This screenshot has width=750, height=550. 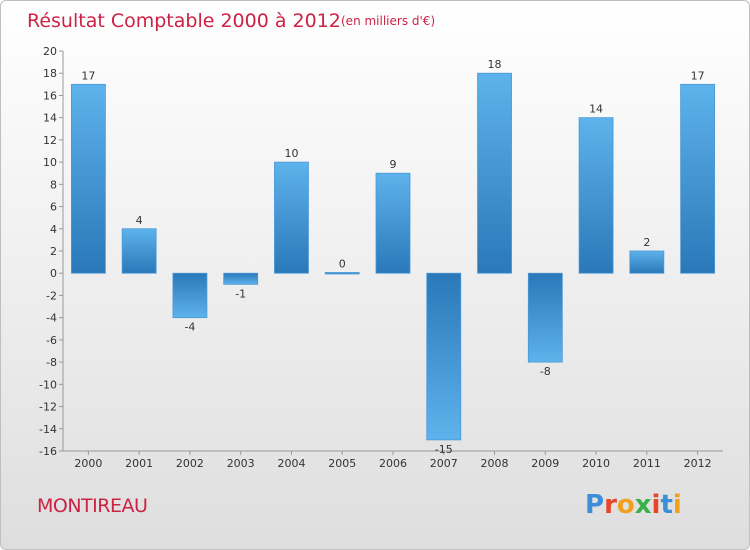 What do you see at coordinates (393, 164) in the screenshot?
I see `data-label-2006: 9` at bounding box center [393, 164].